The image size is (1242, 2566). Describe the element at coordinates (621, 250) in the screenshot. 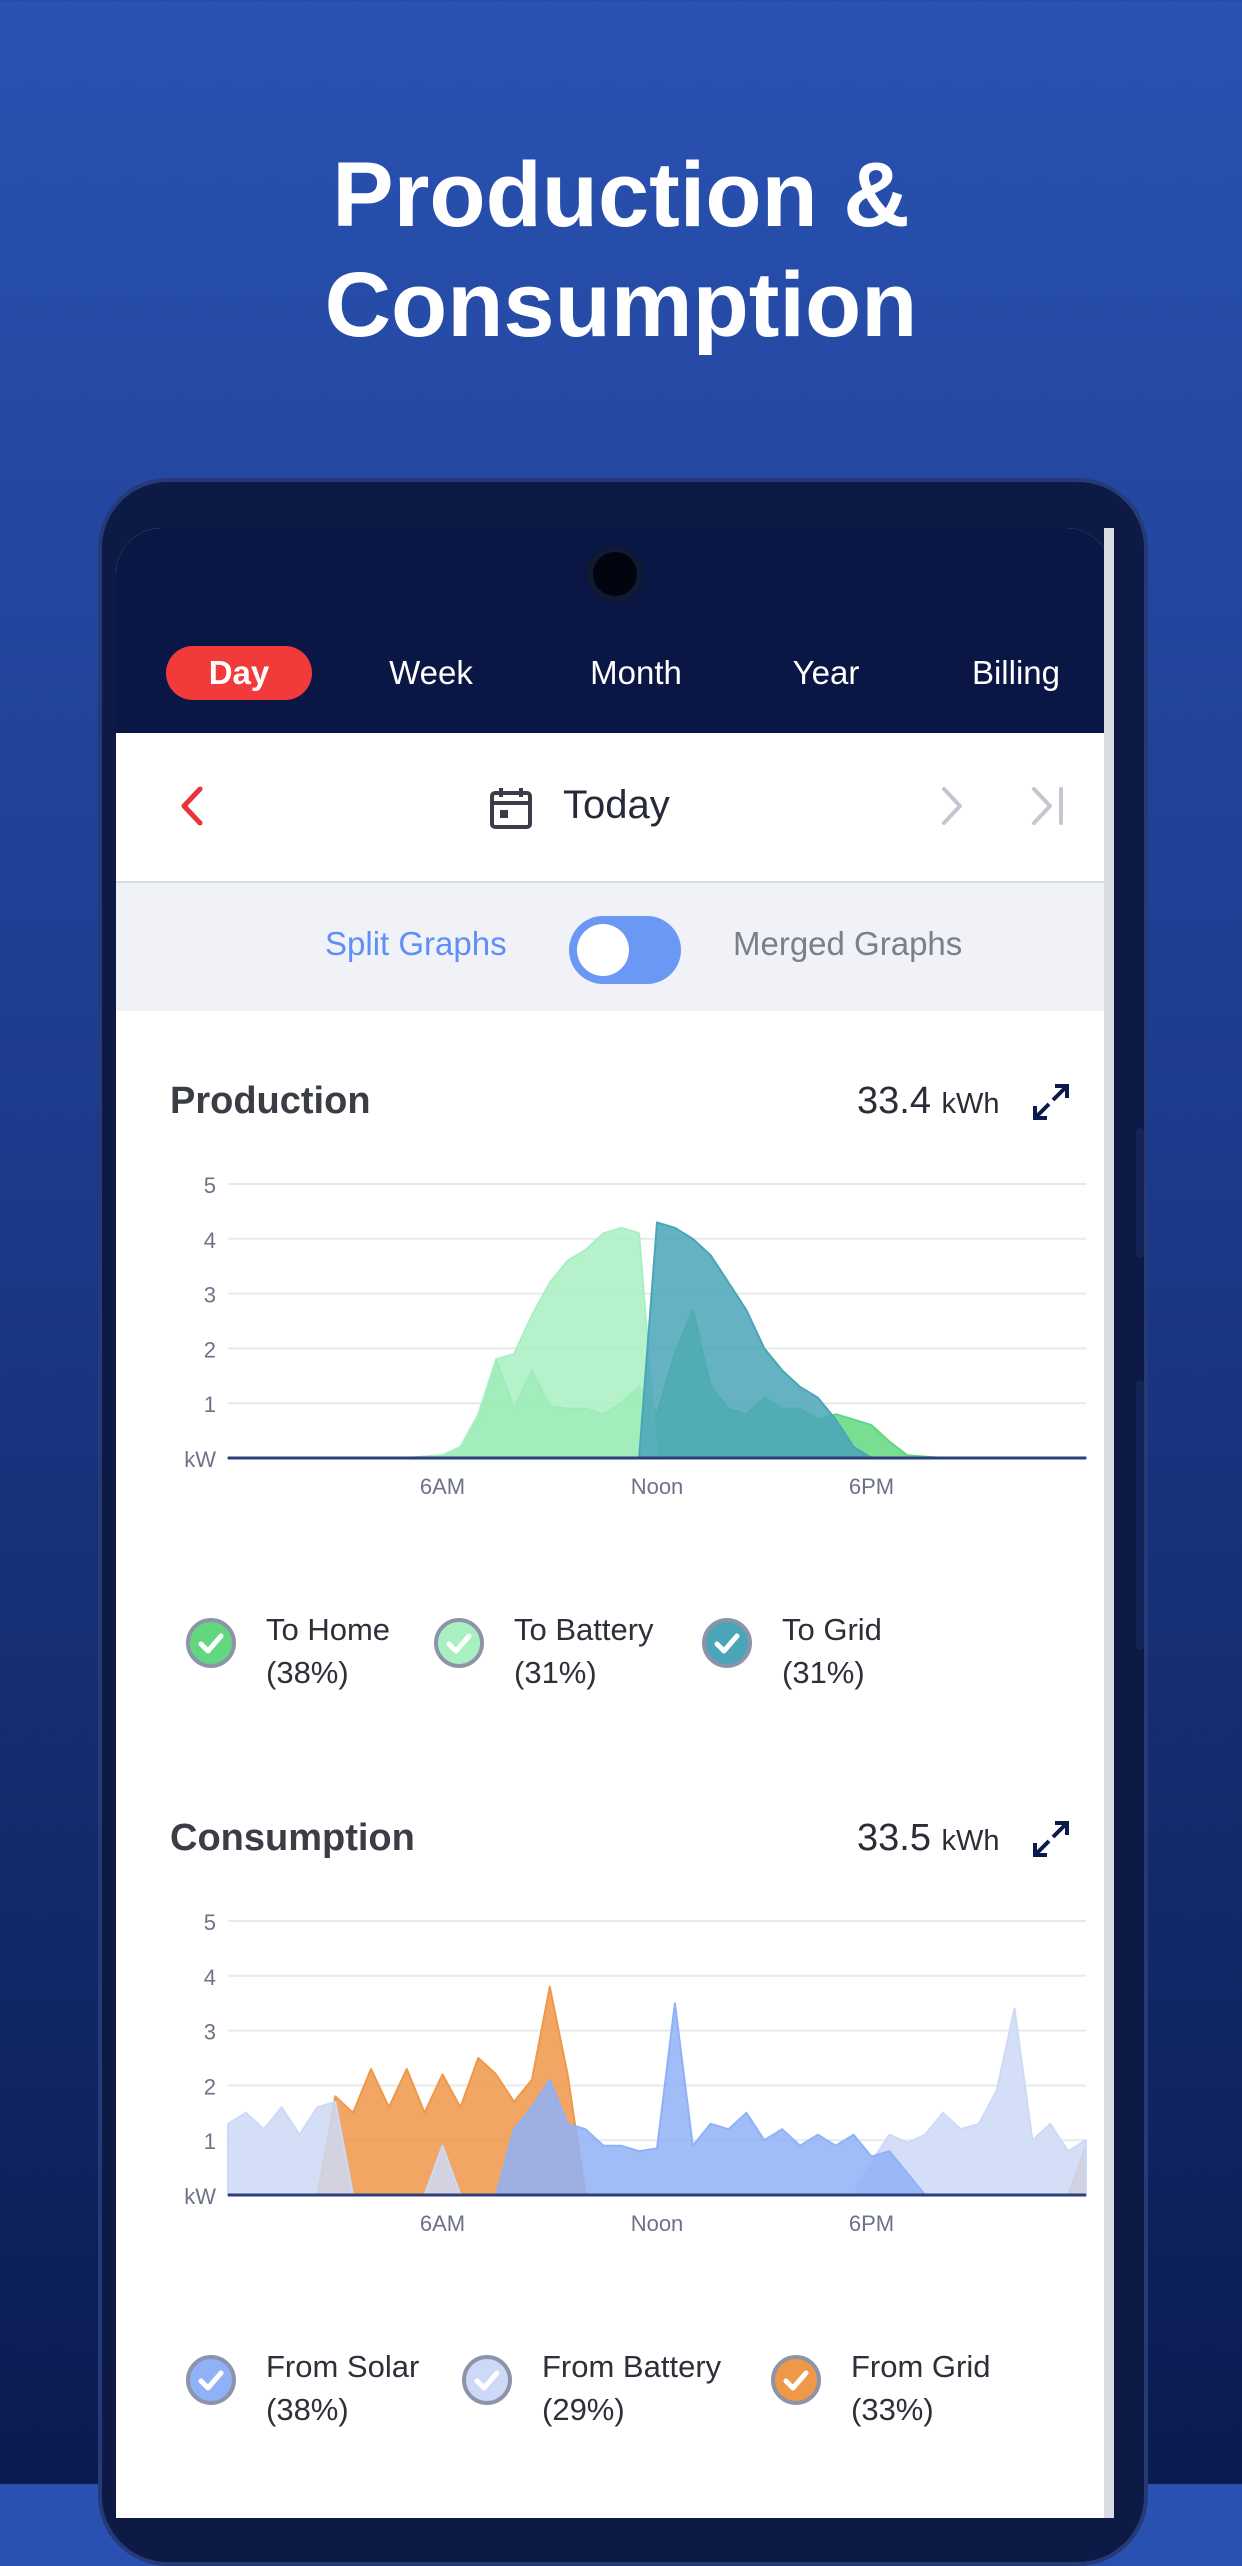

I see `headline: Production & Consumption` at that location.